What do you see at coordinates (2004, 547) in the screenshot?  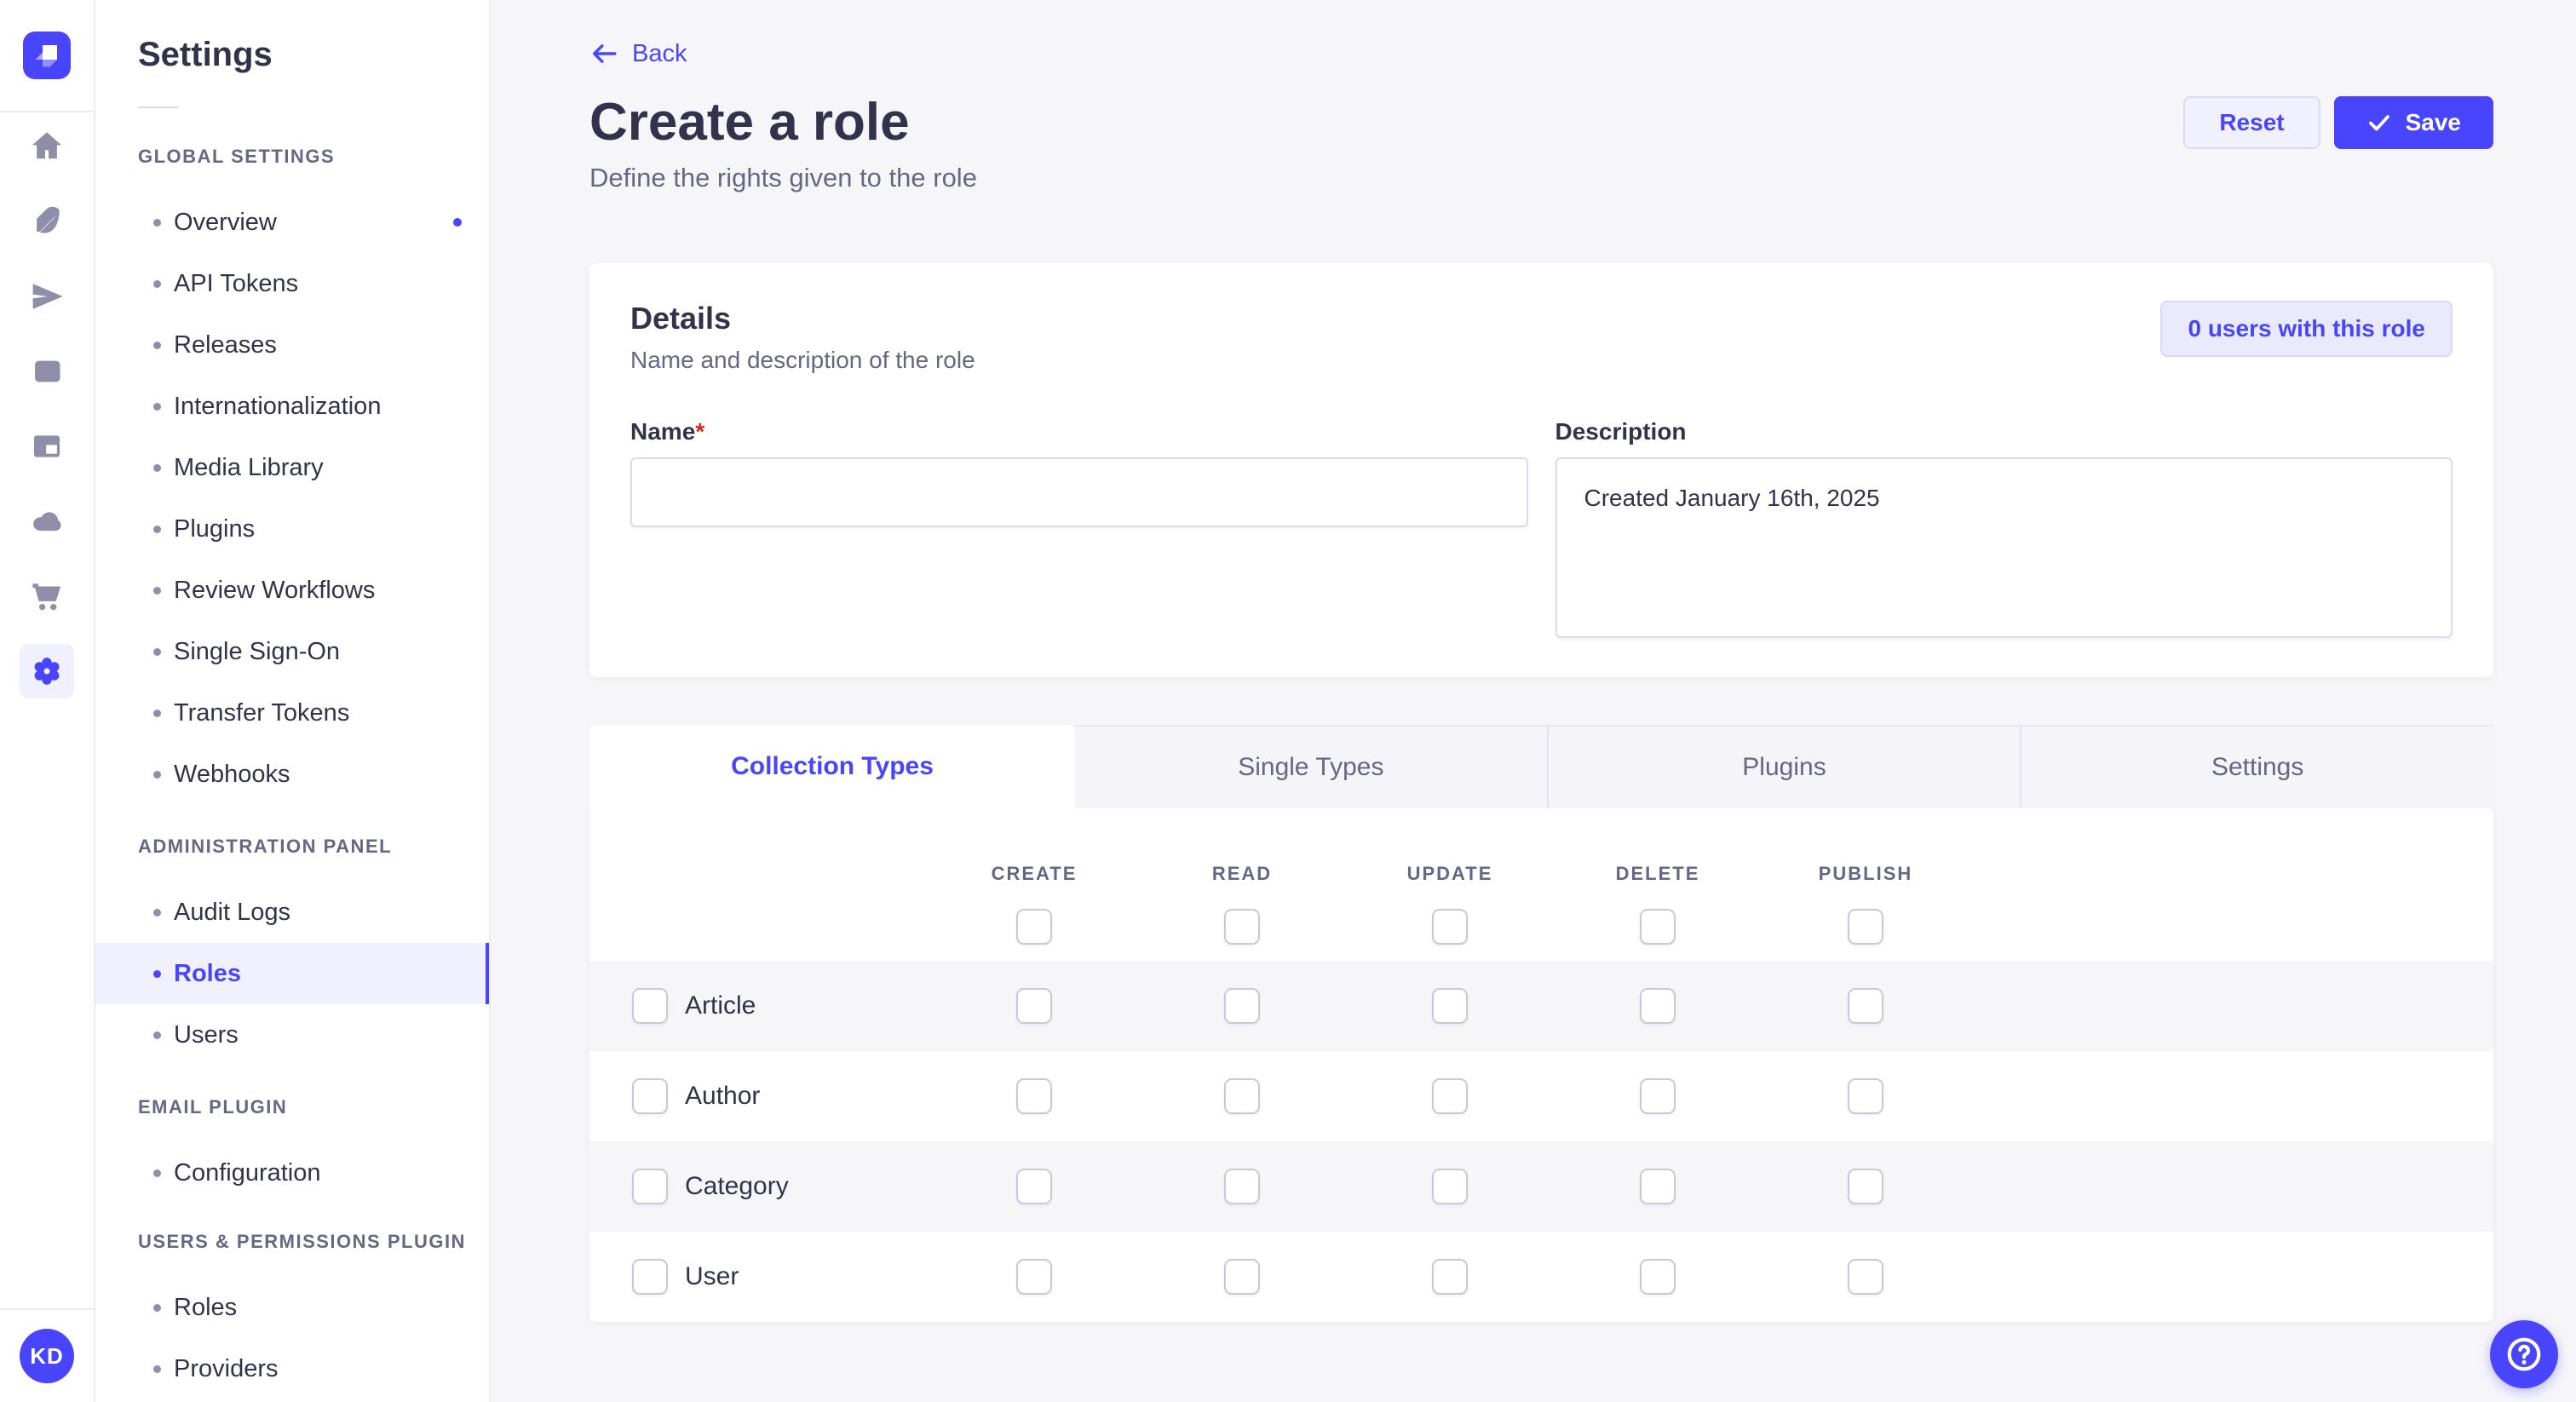 I see `role-description-textarea: Created January 16th, 2025` at bounding box center [2004, 547].